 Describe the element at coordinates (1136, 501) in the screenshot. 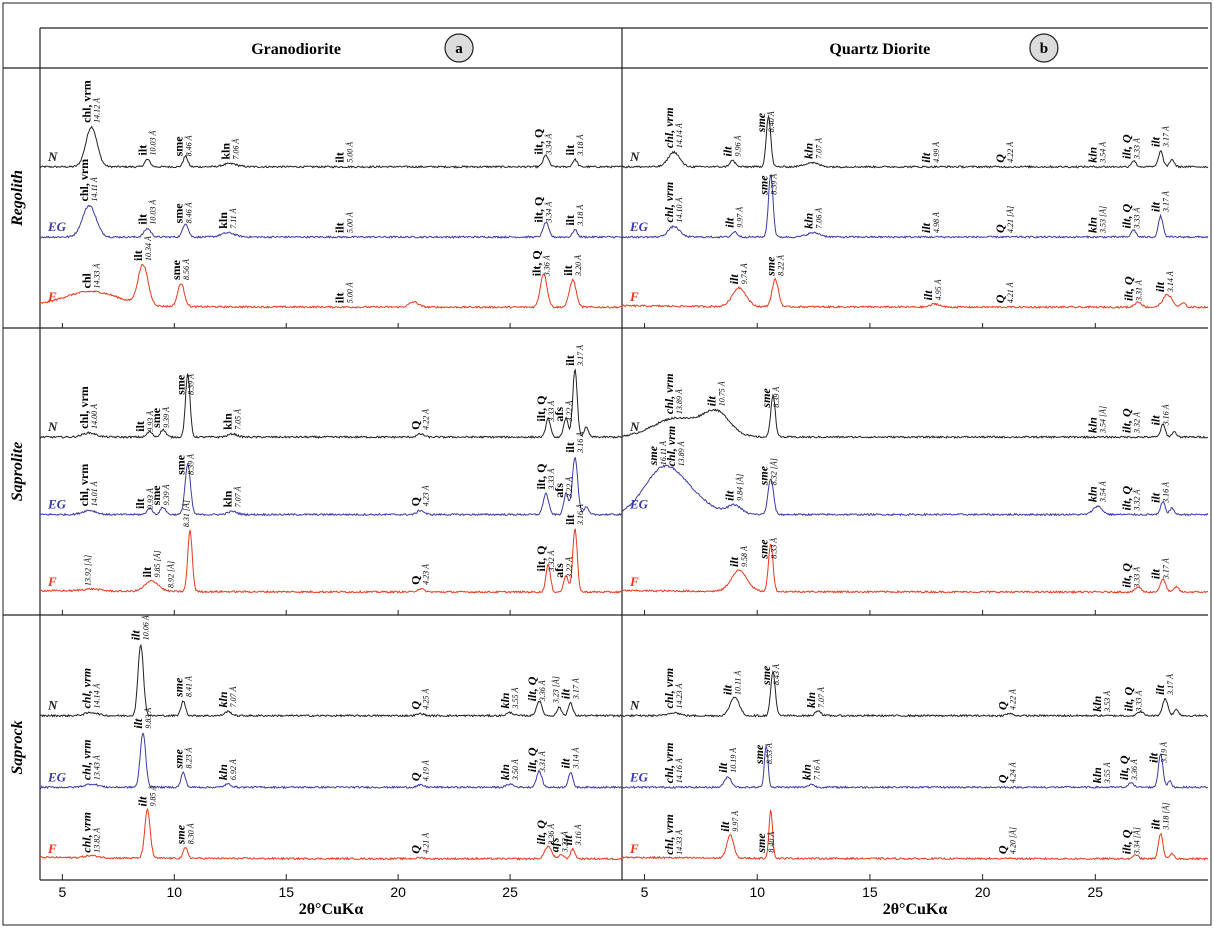

I see `peak-d-spacing: 3.32 Å` at that location.